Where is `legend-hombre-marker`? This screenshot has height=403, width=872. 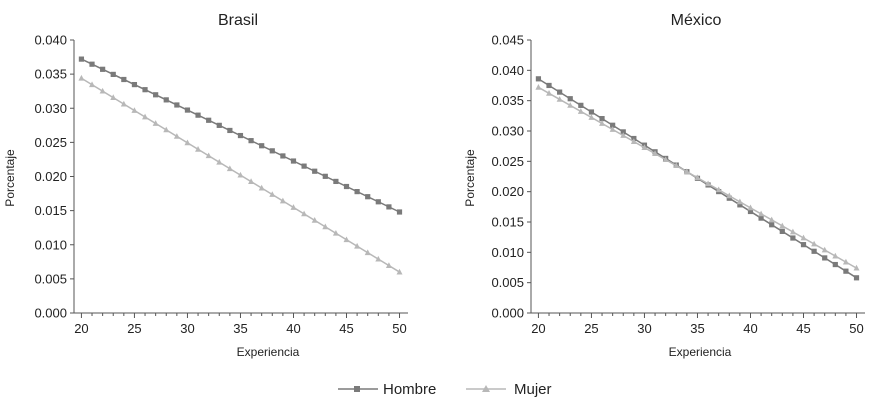
legend-hombre-marker is located at coordinates (357, 389).